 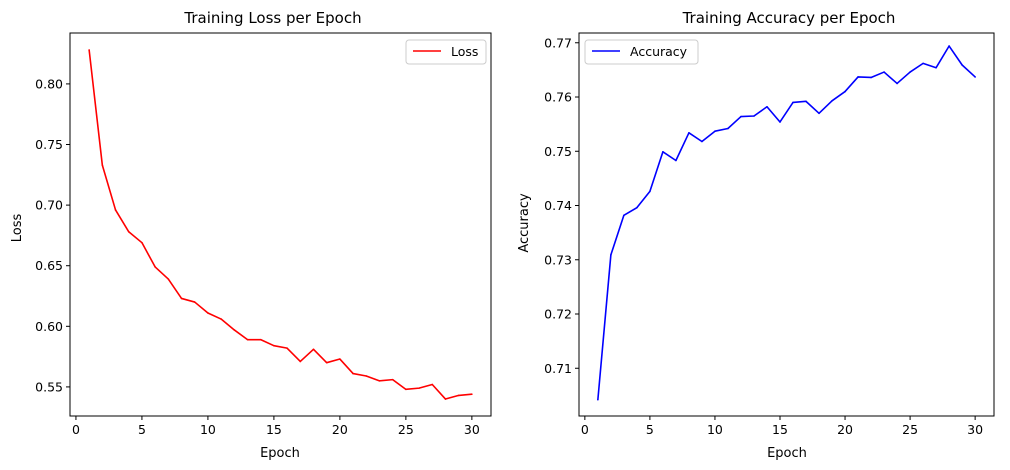 I want to click on accuracy-legend-label: Accuracy, so click(x=659, y=51).